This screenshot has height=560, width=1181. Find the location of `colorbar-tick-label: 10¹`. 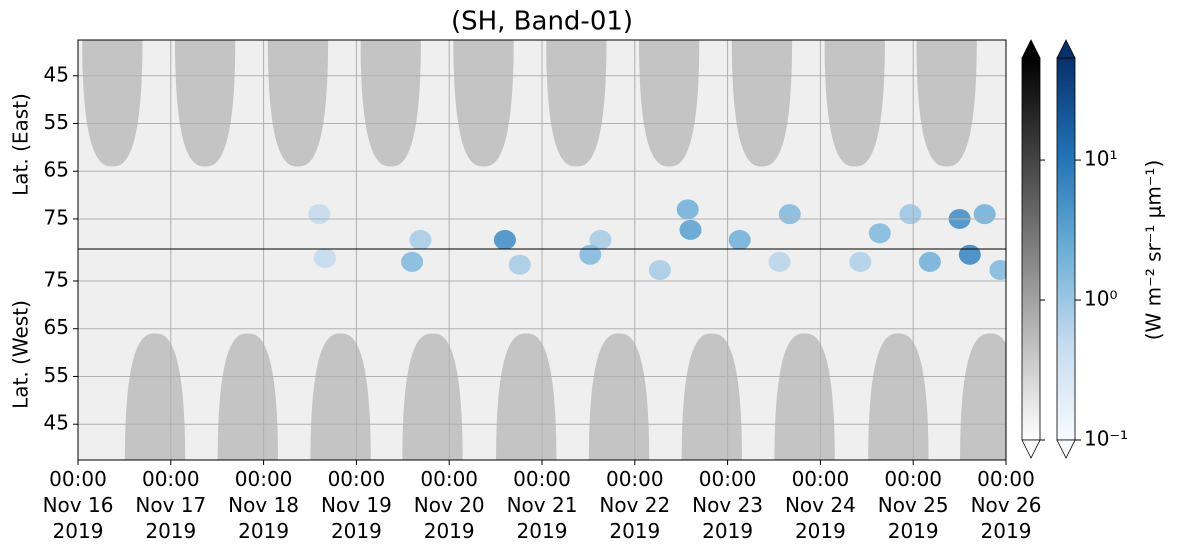

colorbar-tick-label: 10¹ is located at coordinates (1100, 159).